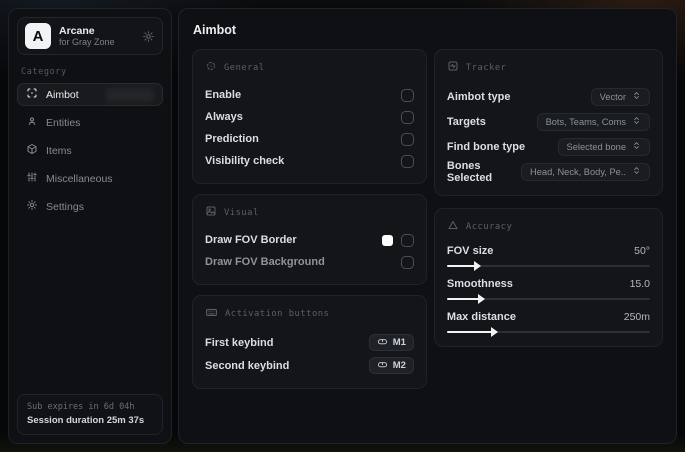 This screenshot has width=685, height=452. Describe the element at coordinates (309, 95) in the screenshot. I see `setting-row-enable: Enable` at that location.